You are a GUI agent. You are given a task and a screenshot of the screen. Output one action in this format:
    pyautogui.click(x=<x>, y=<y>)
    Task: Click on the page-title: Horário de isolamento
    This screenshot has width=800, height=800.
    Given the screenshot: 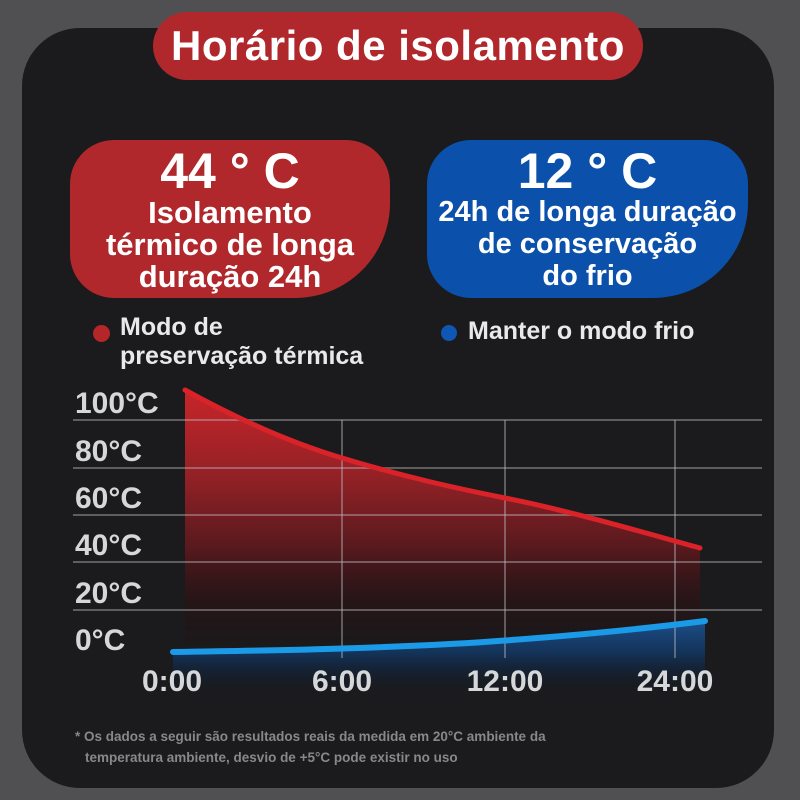 What is the action you would take?
    pyautogui.click(x=398, y=45)
    